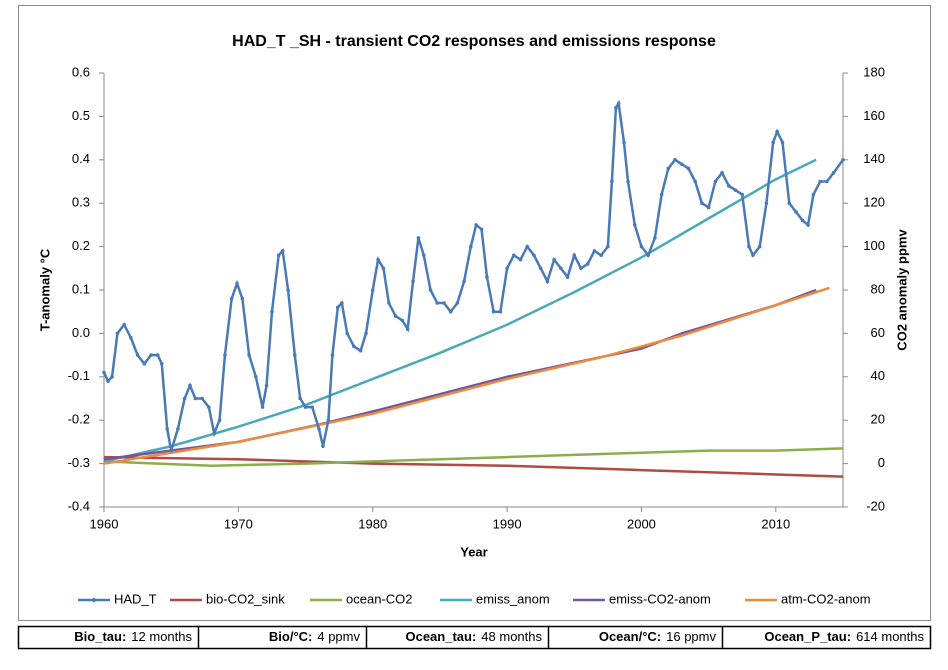  Describe the element at coordinates (81, 71) in the screenshot. I see `y-tick-label: 0.6` at that location.